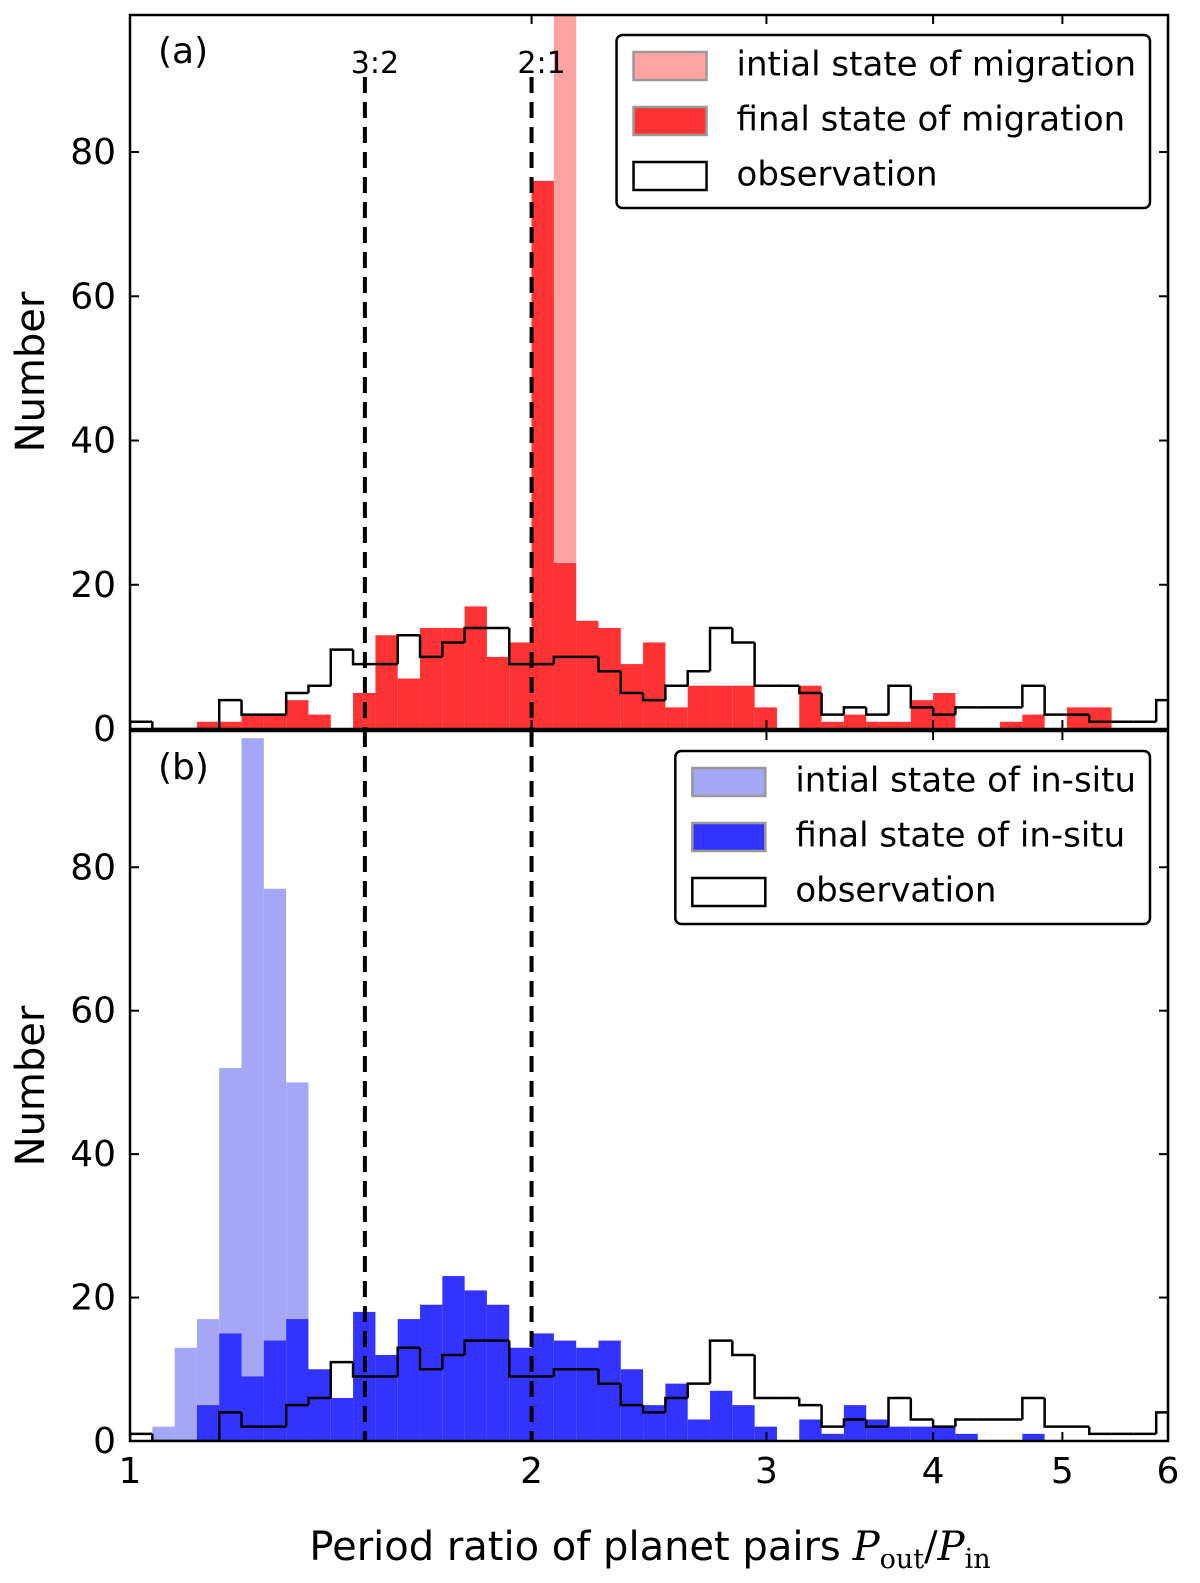 The height and width of the screenshot is (1583, 1200). Describe the element at coordinates (933, 1471) in the screenshot. I see `x-tick-label: 4` at that location.